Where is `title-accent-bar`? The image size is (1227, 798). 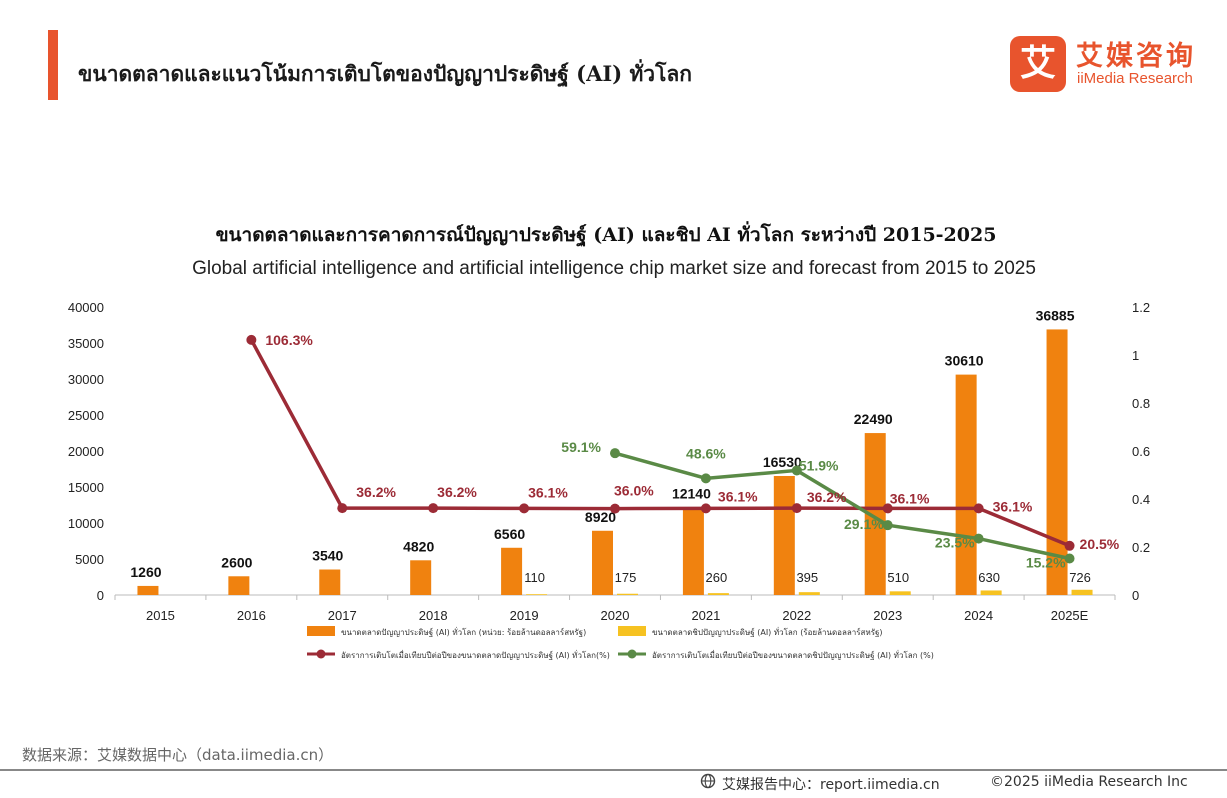
title-accent-bar is located at coordinates (53, 65).